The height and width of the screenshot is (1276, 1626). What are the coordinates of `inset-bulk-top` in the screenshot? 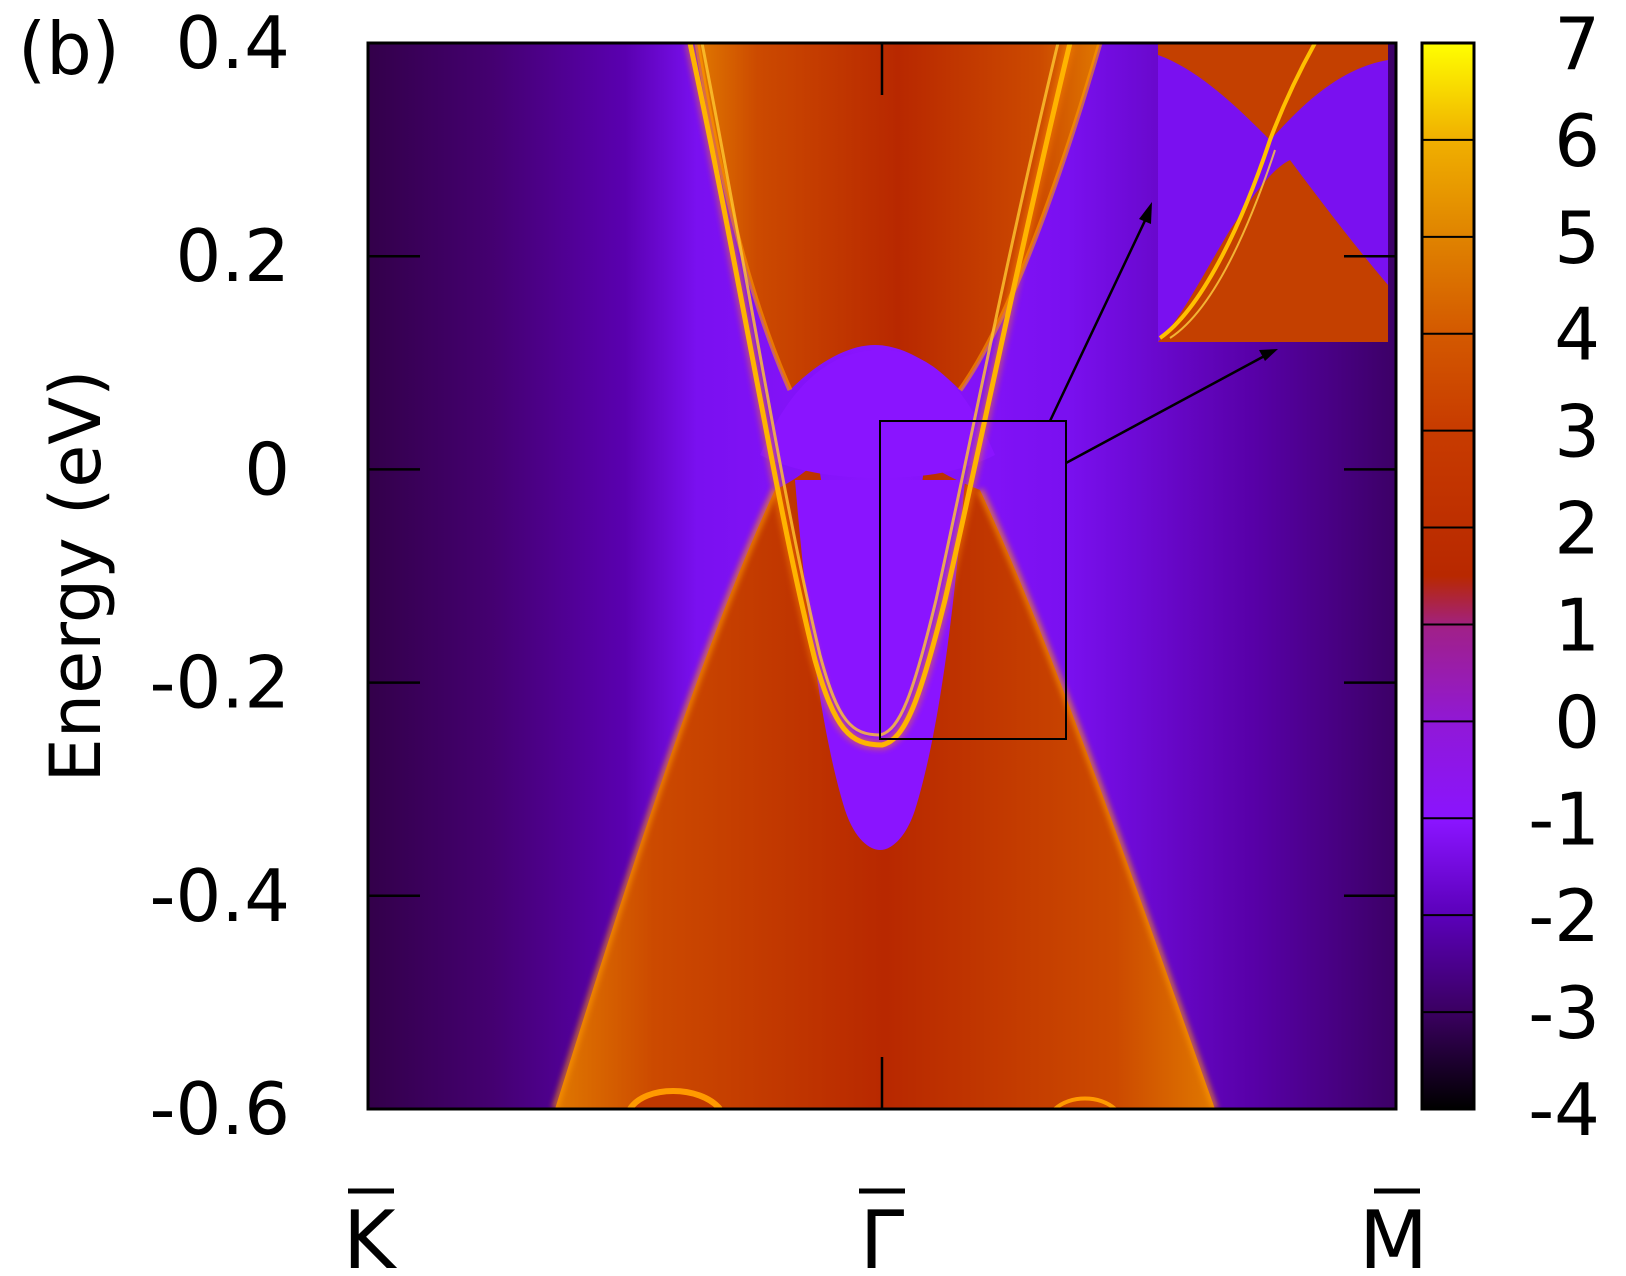 It's located at (1273, 91).